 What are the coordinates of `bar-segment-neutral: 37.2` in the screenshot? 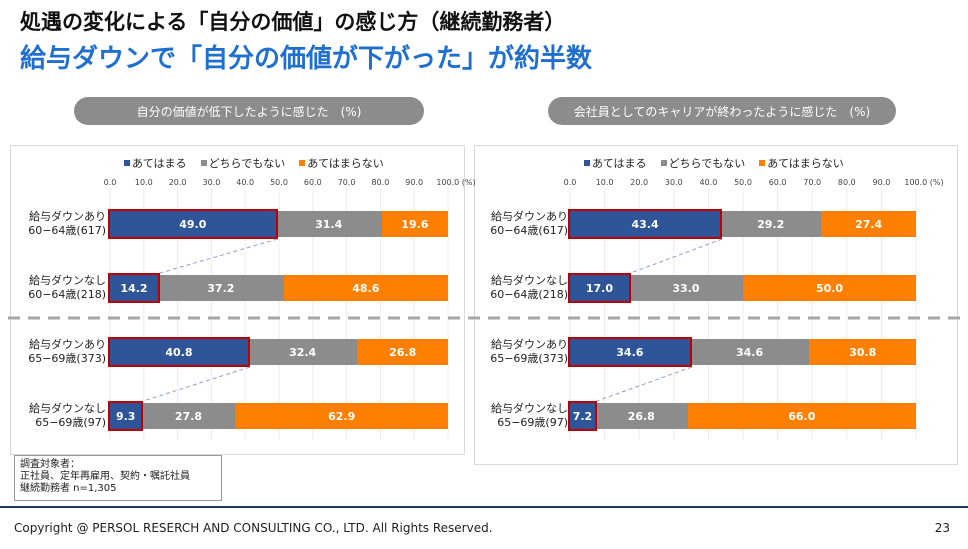 It's located at (220, 288).